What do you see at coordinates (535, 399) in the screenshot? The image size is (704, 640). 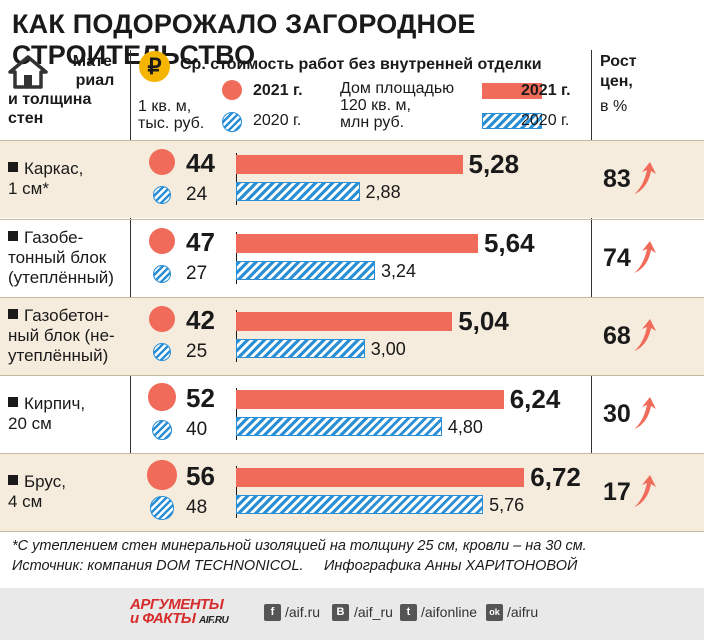 I see `value-house-2021: 6,24` at bounding box center [535, 399].